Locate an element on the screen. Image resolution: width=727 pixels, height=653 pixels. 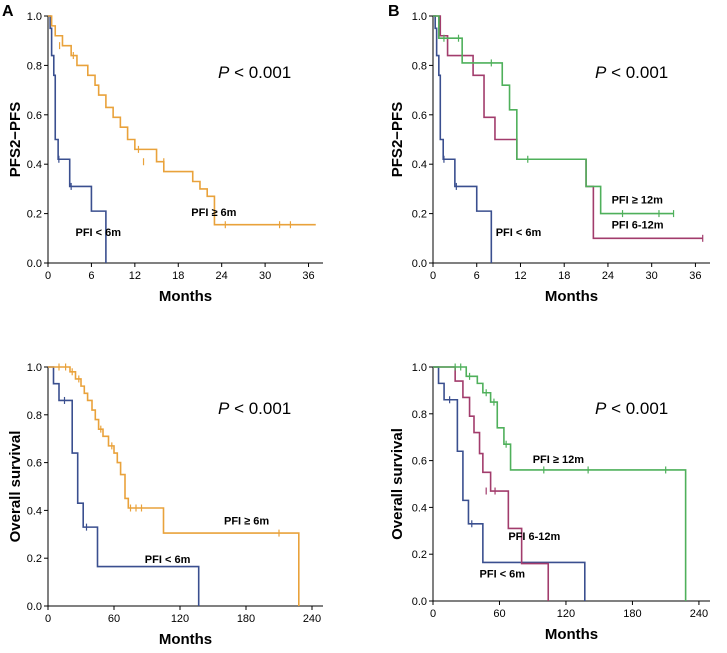
km-curve-pfi-ge-12m is located at coordinates (553, 115).